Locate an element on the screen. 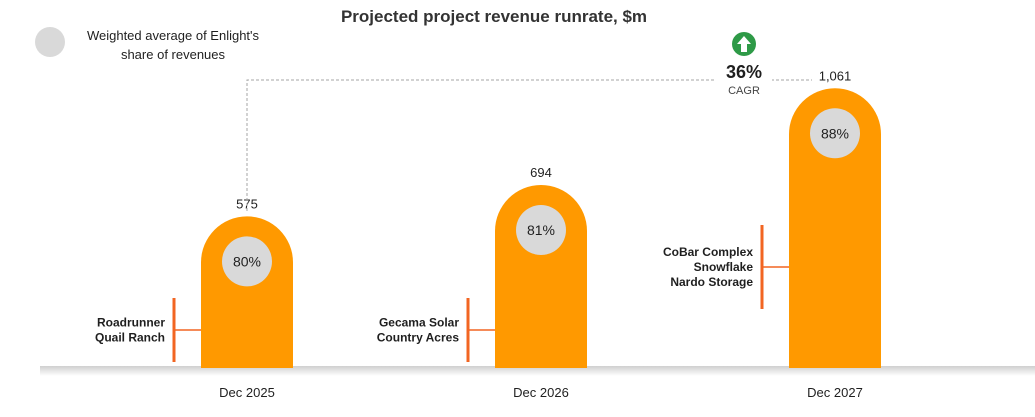 This screenshot has width=1035, height=417. legend-line-2: share of revenues is located at coordinates (173, 54).